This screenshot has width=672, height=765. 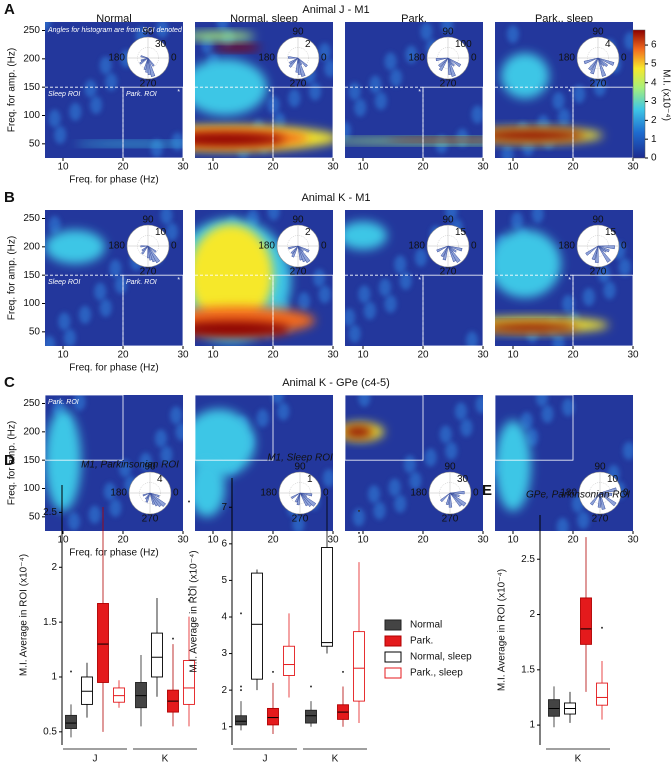 I want to click on y-tick-label: 50, so click(x=35, y=331).